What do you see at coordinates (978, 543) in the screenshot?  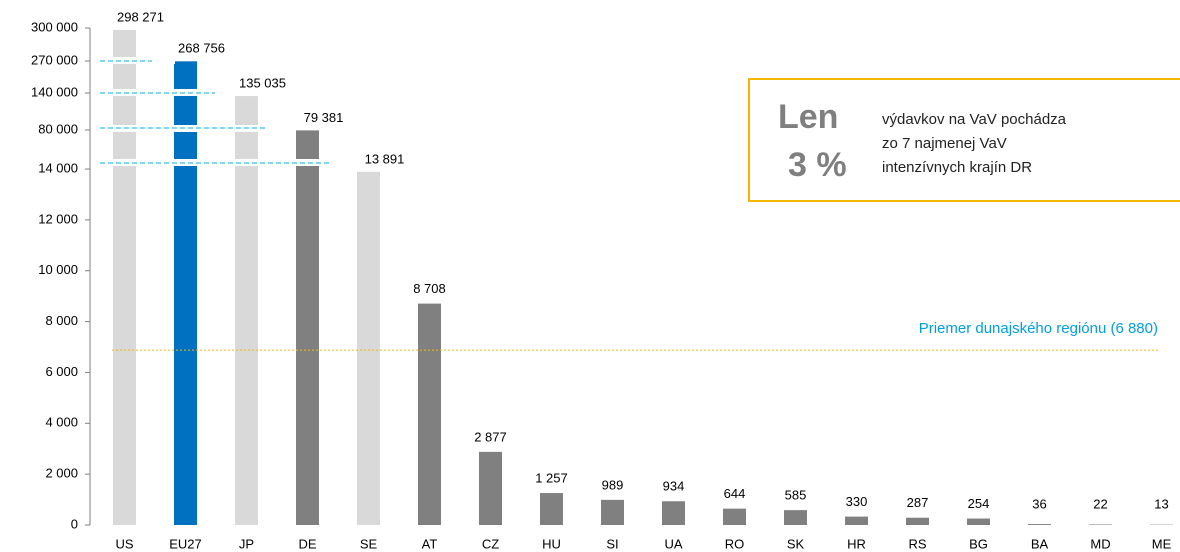 I see `x-tick-label: BG` at bounding box center [978, 543].